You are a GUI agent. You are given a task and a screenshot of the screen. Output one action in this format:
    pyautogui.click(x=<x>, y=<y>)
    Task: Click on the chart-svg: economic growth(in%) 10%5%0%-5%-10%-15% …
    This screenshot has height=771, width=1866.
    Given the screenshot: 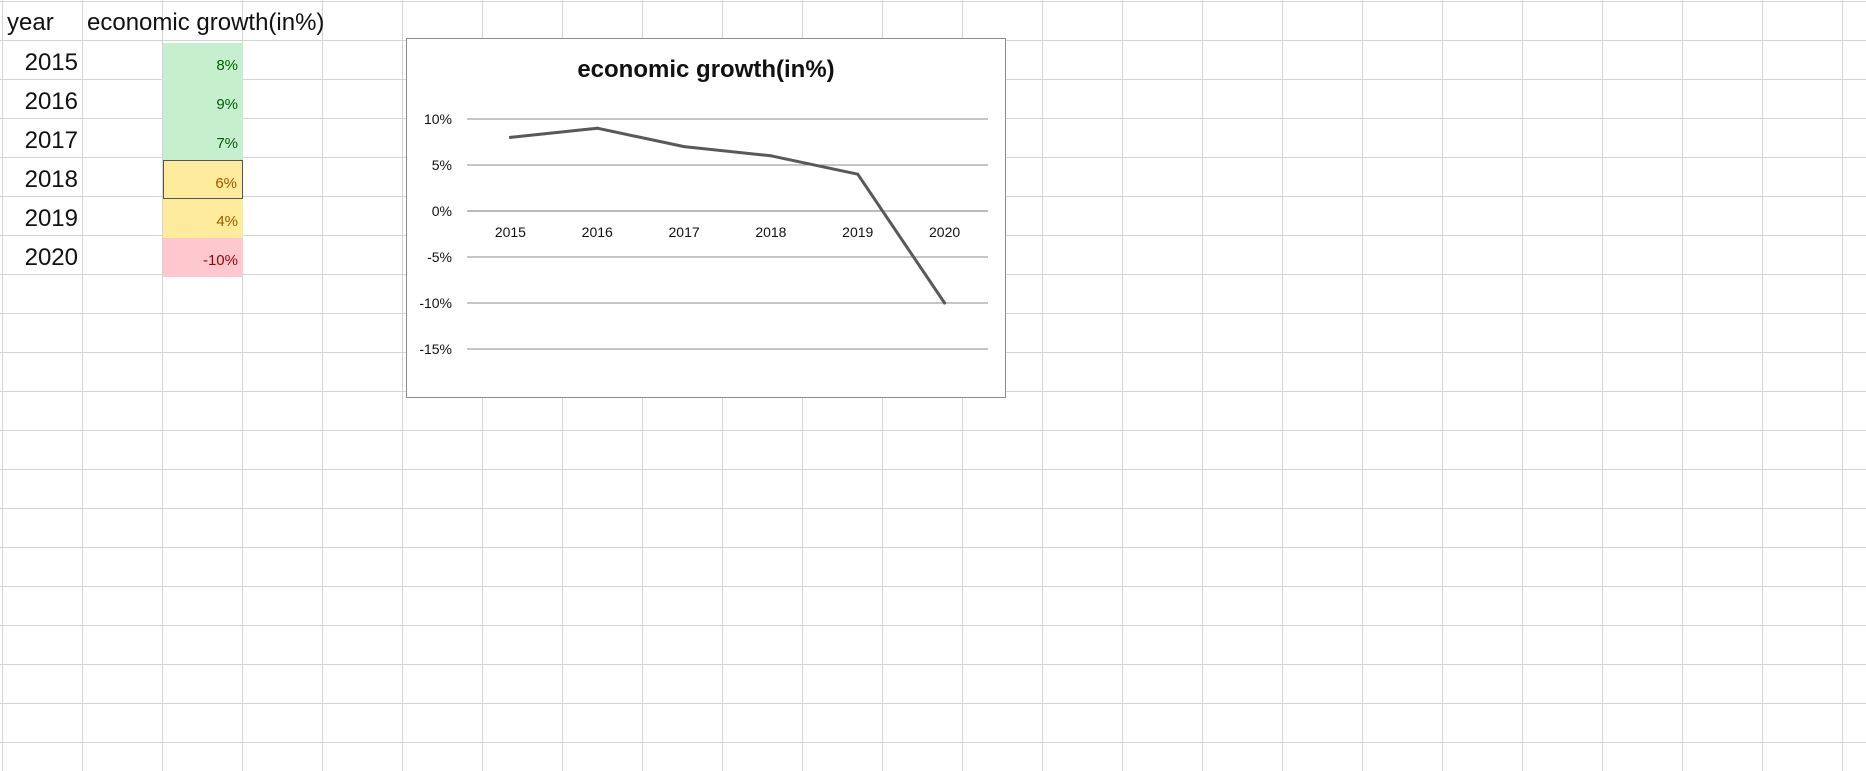 What is the action you would take?
    pyautogui.click(x=703, y=206)
    